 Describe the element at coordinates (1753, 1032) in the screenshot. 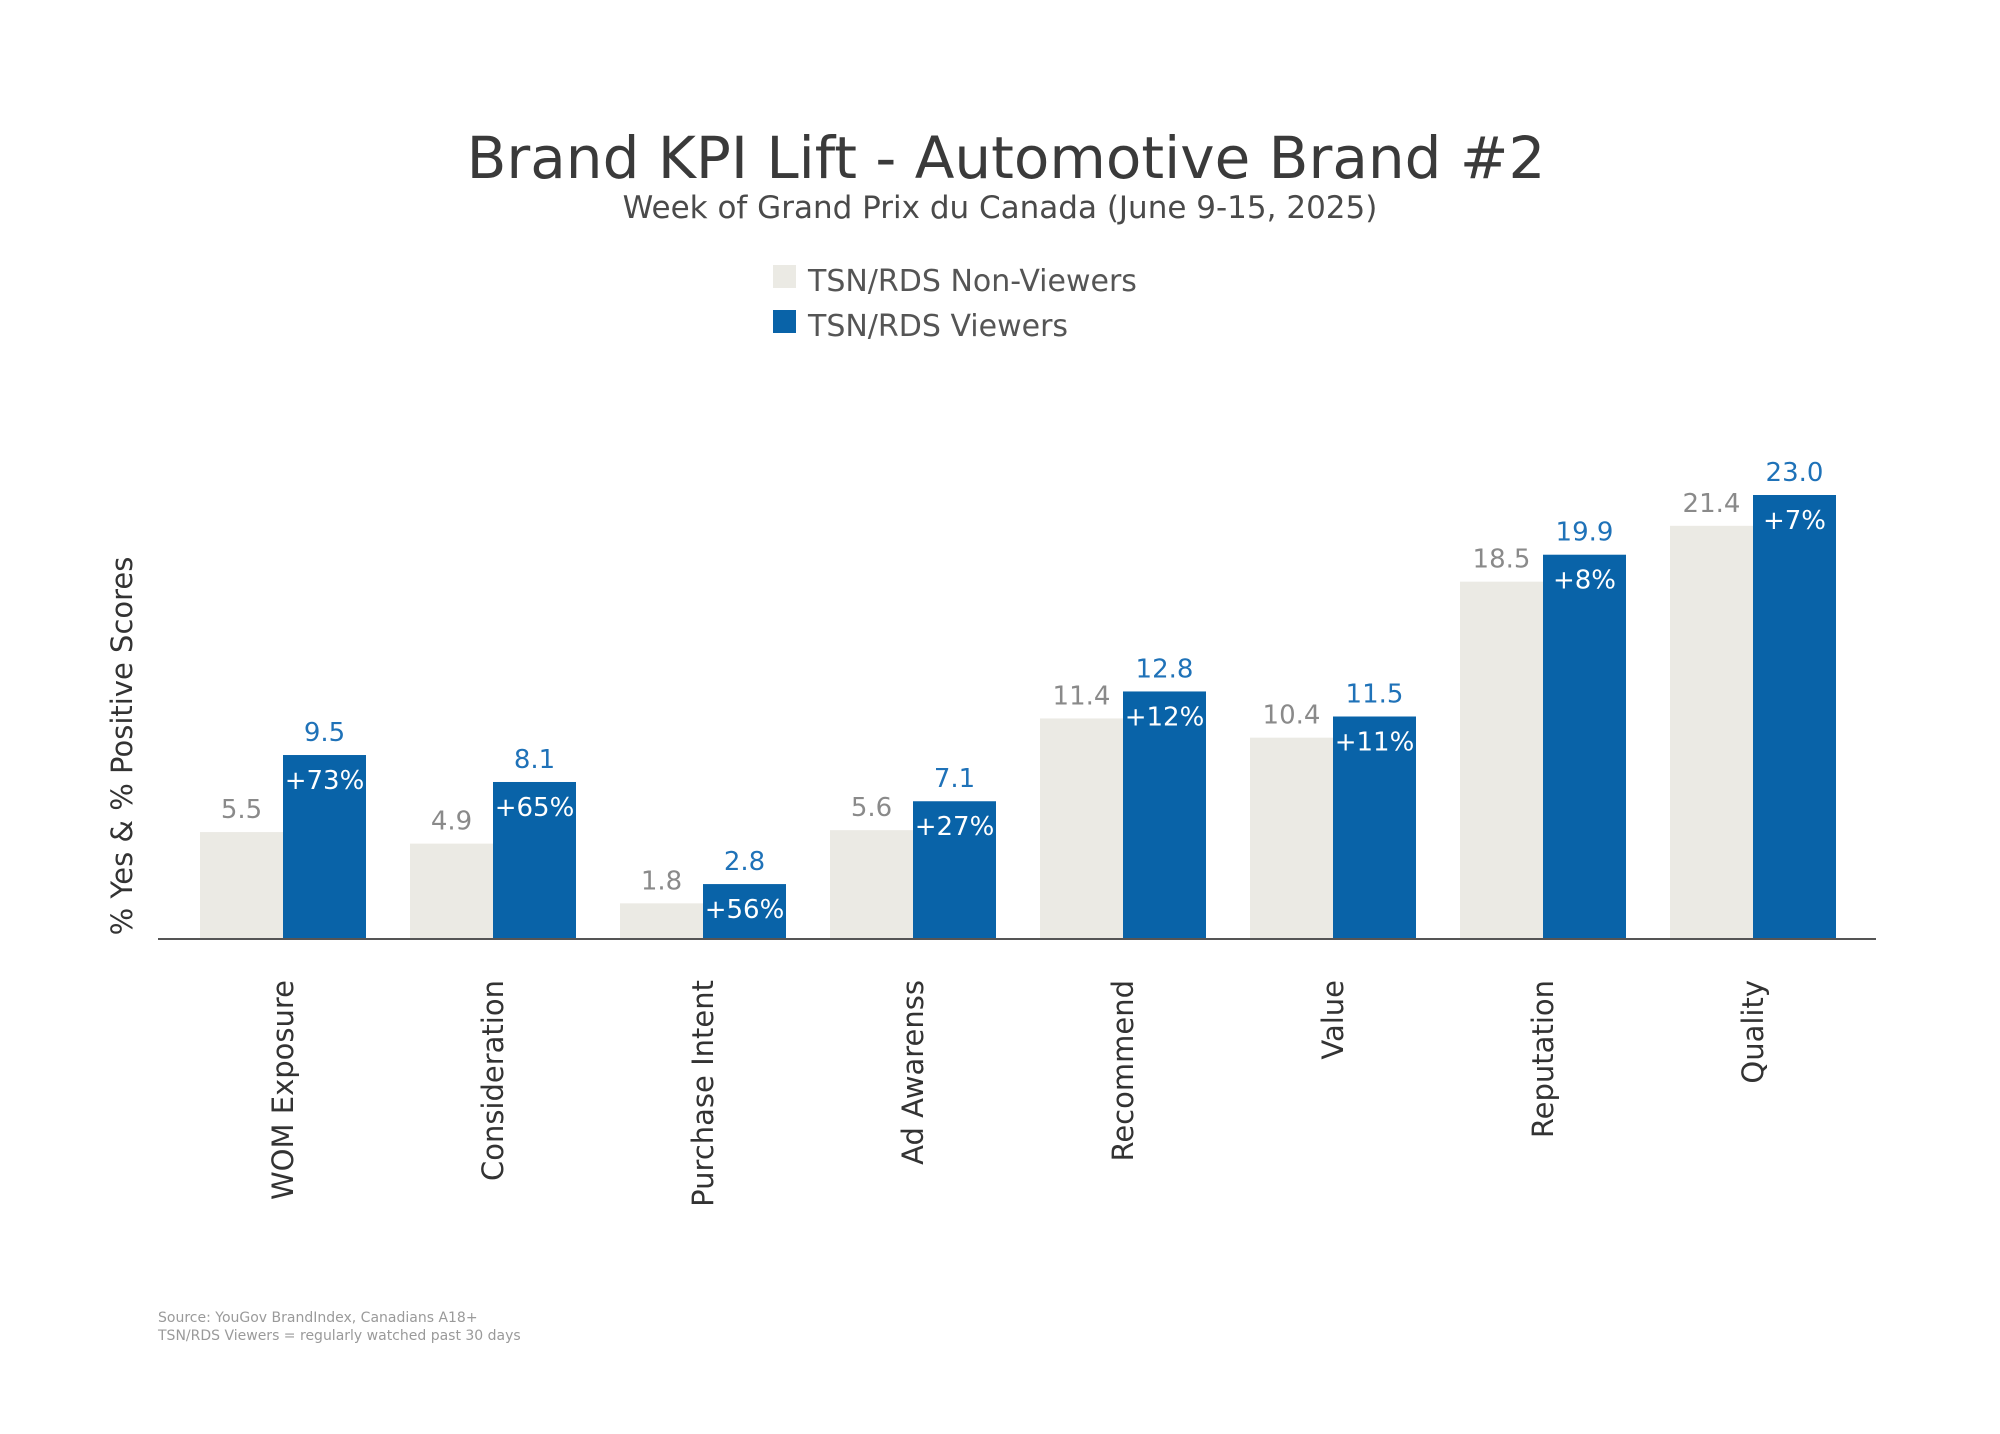

I see `category-label: Quality` at that location.